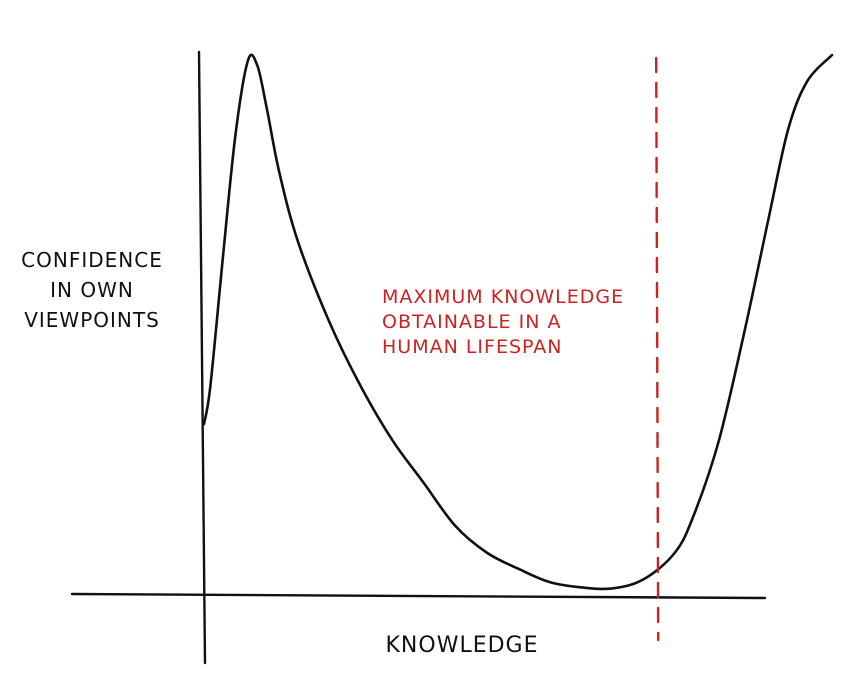 Image resolution: width=848 pixels, height=673 pixels. What do you see at coordinates (503, 297) in the screenshot?
I see `annotation-line-1: MAXIMUM KNOWLEDGE` at bounding box center [503, 297].